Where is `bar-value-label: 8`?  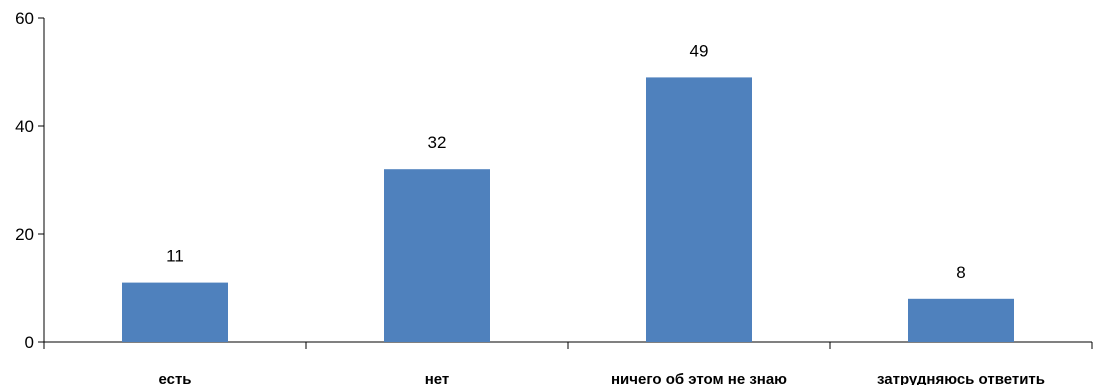
bar-value-label: 8 is located at coordinates (960, 272).